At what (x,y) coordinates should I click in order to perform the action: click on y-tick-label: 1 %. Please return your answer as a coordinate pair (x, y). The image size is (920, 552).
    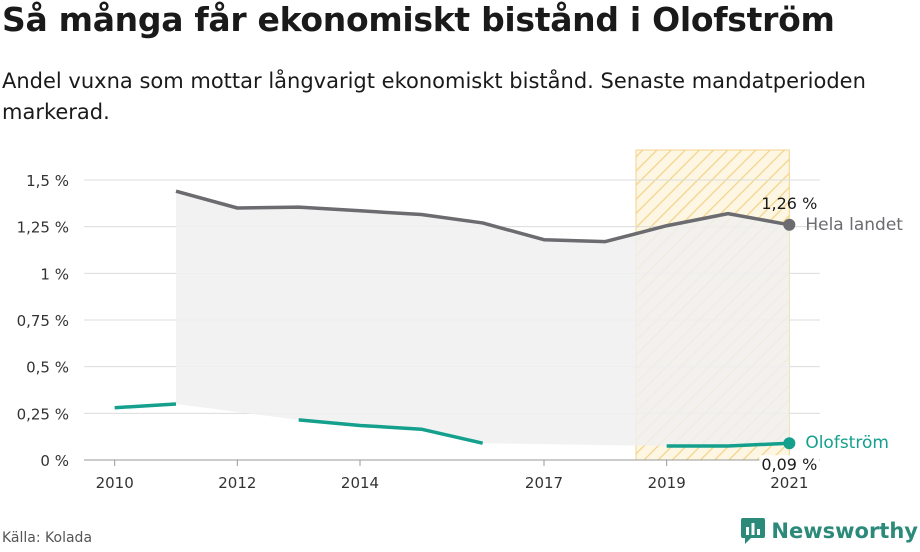
    Looking at the image, I should click on (54, 274).